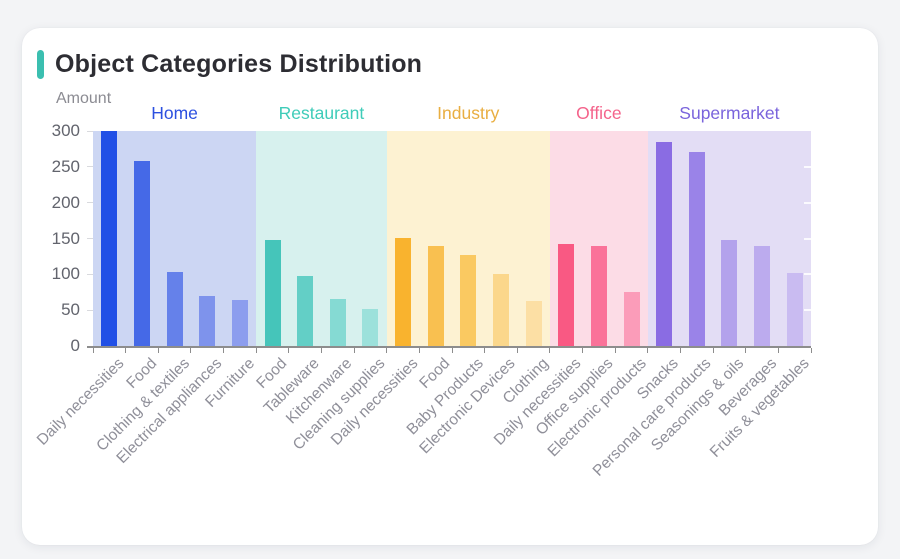 The image size is (900, 559). I want to click on y-tick-label: 200, so click(65, 202).